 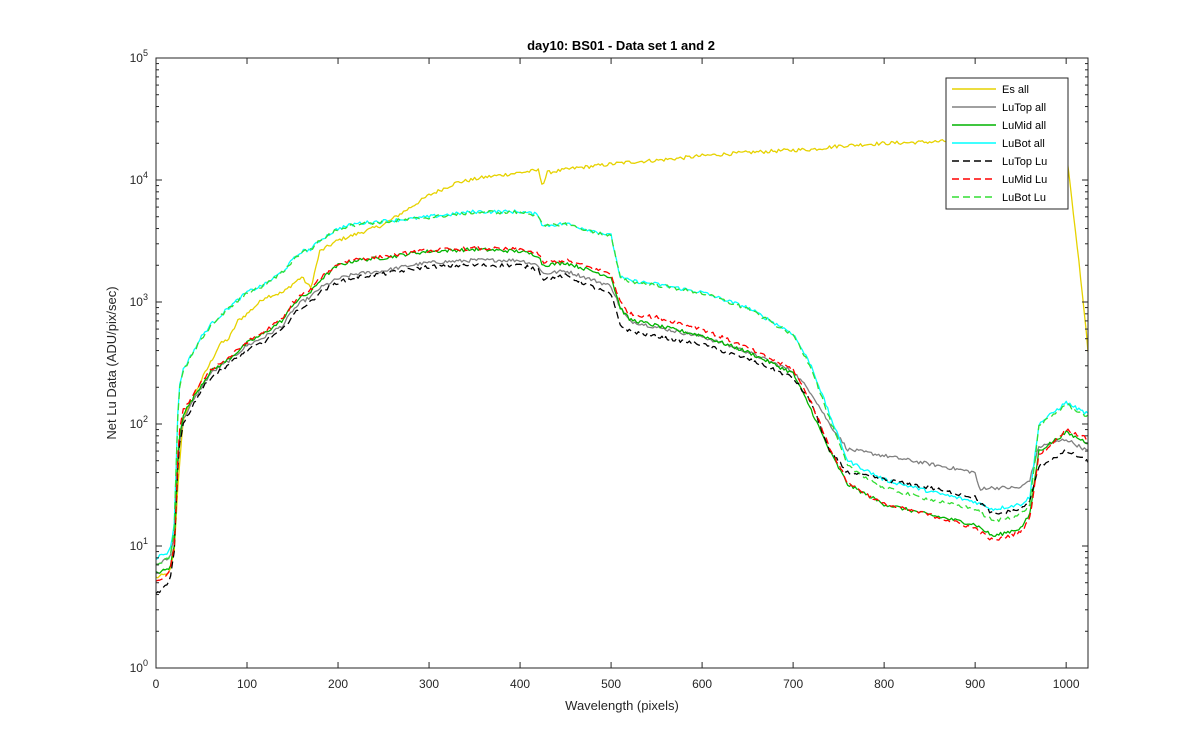 I want to click on legend-item: LuBot all, so click(x=998, y=144).